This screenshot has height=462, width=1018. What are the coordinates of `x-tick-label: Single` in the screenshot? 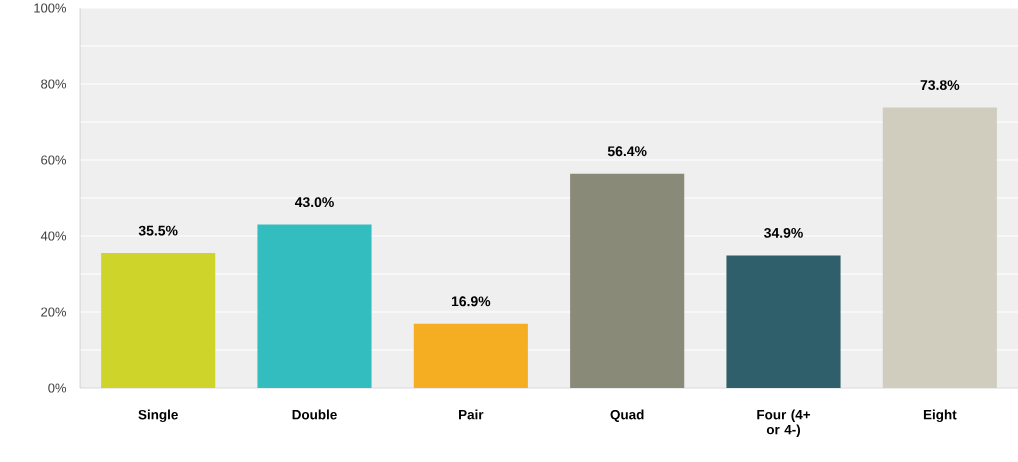 It's located at (158, 416).